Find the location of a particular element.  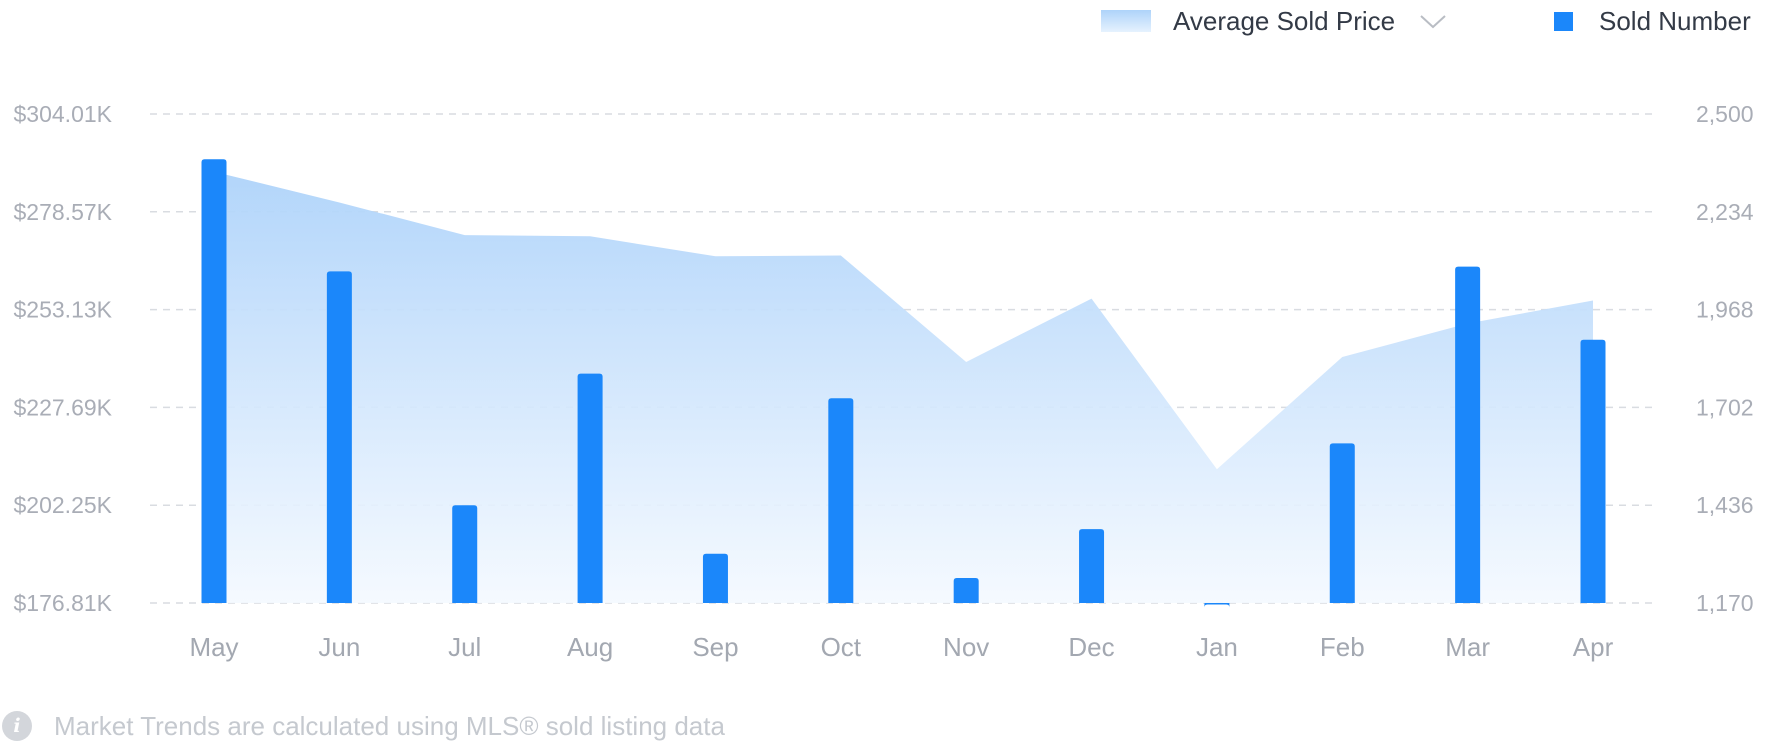

legend-item-average-sold-price: Average Sold Price is located at coordinates (1274, 21).